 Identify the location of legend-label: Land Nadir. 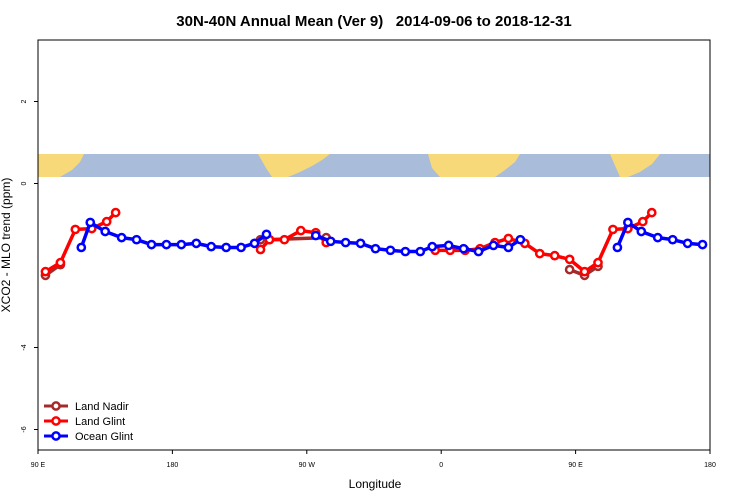
(102, 407).